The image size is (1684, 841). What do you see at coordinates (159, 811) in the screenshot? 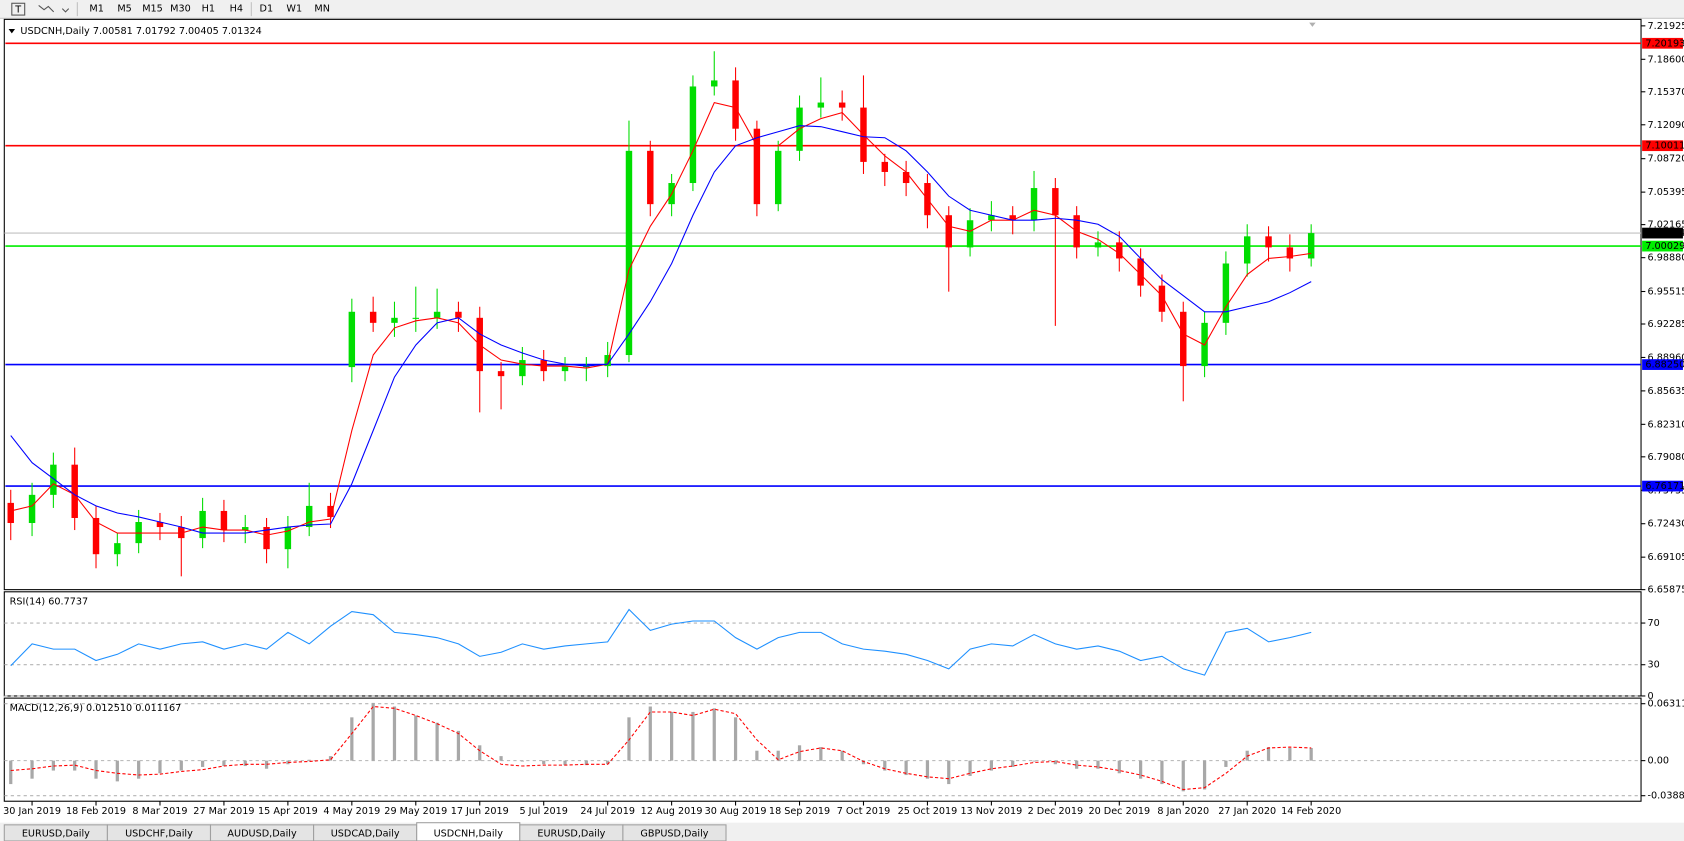
I see `x-tick-label: 8 Mar 2019` at bounding box center [159, 811].